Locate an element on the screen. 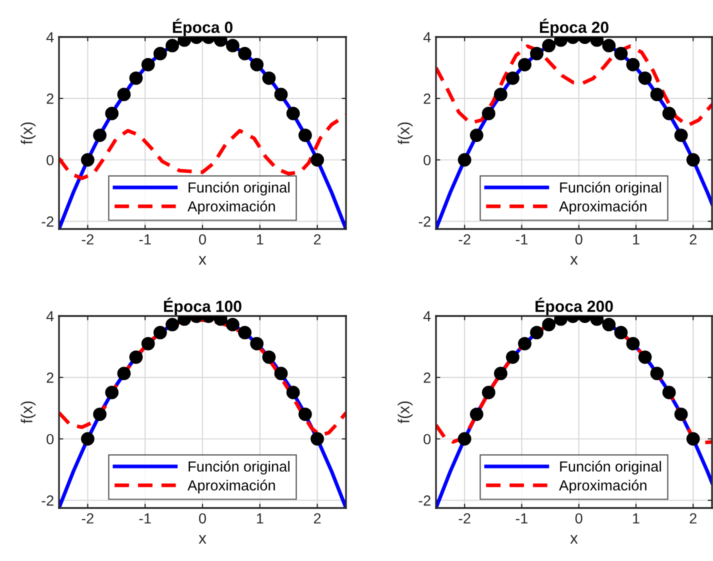 The width and height of the screenshot is (713, 561). chart-title: Época 200 is located at coordinates (574, 307).